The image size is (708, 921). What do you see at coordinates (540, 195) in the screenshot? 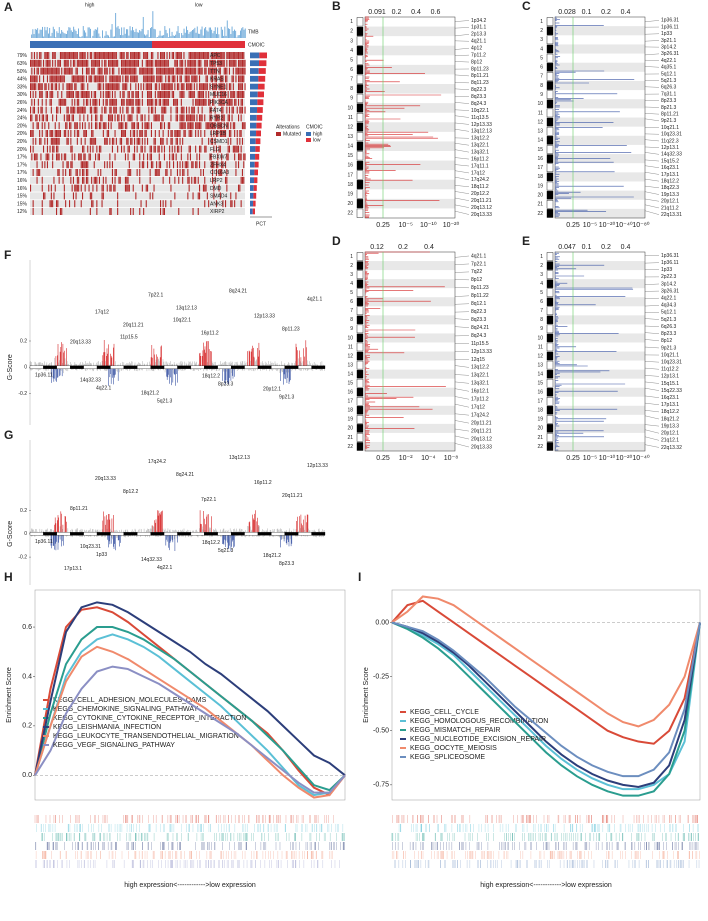
I see `chrom-label: 20` at bounding box center [540, 195].